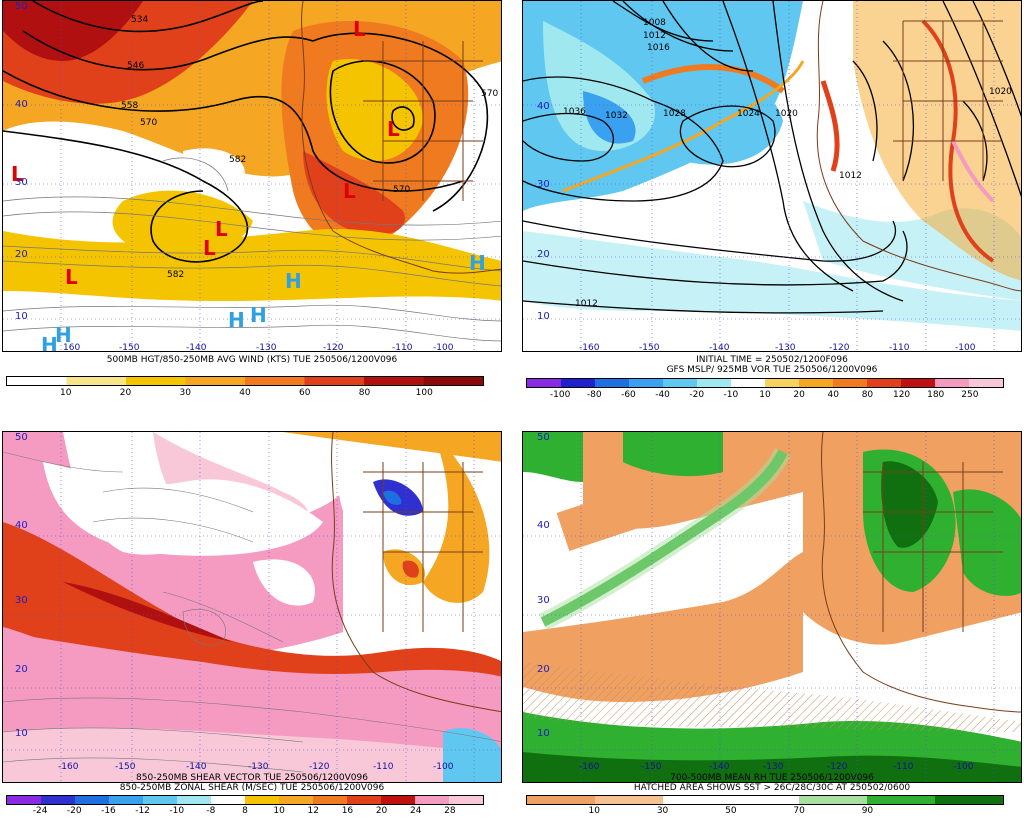  I want to click on contour-label: 1016, so click(658, 48).